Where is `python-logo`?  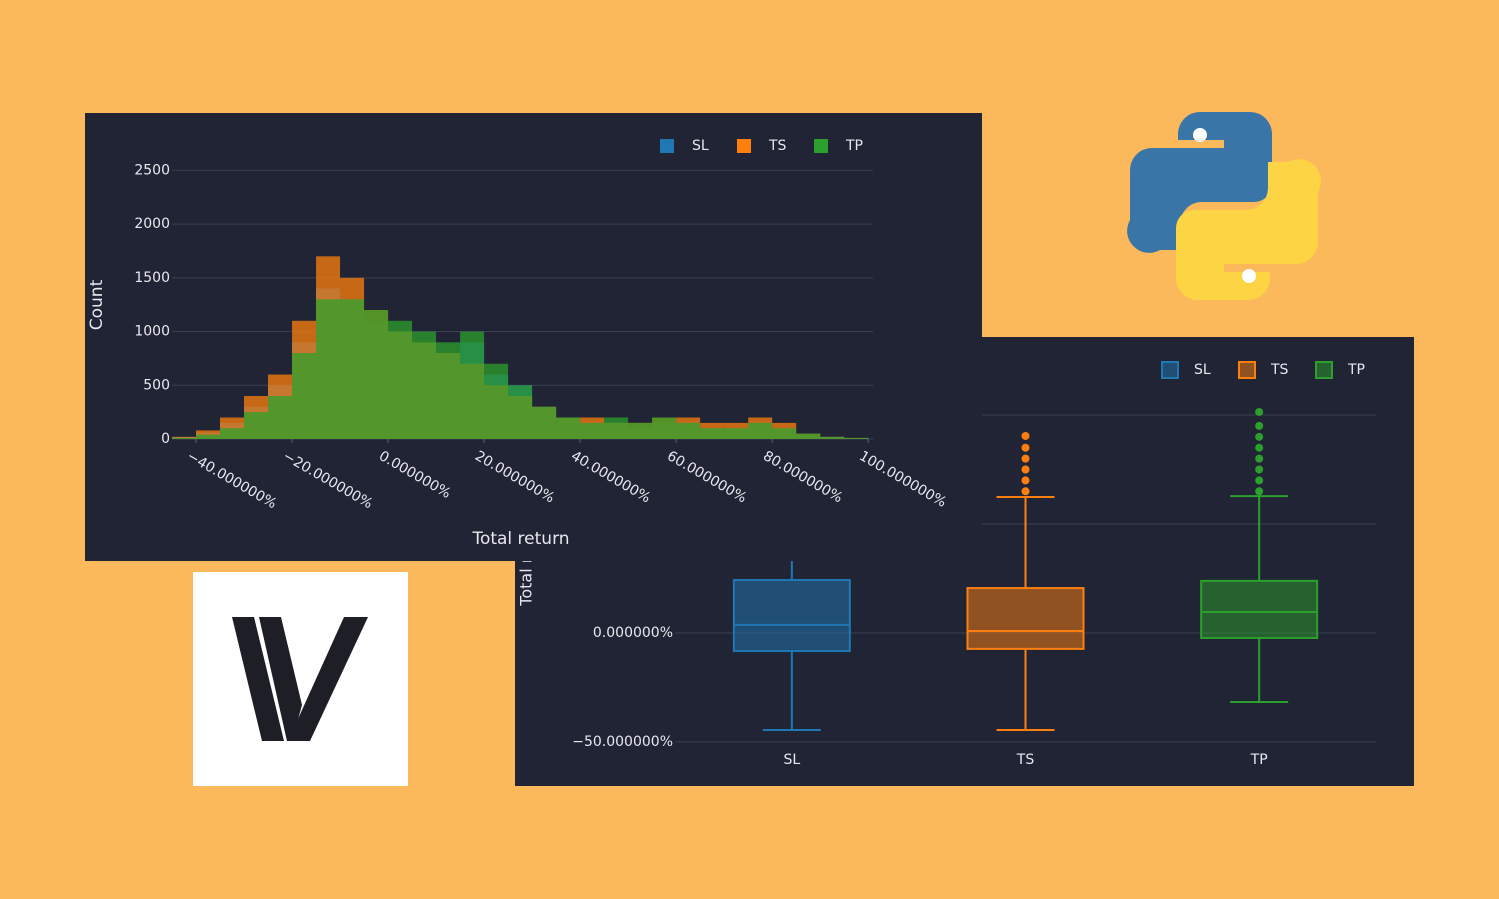
python-logo is located at coordinates (1224, 206).